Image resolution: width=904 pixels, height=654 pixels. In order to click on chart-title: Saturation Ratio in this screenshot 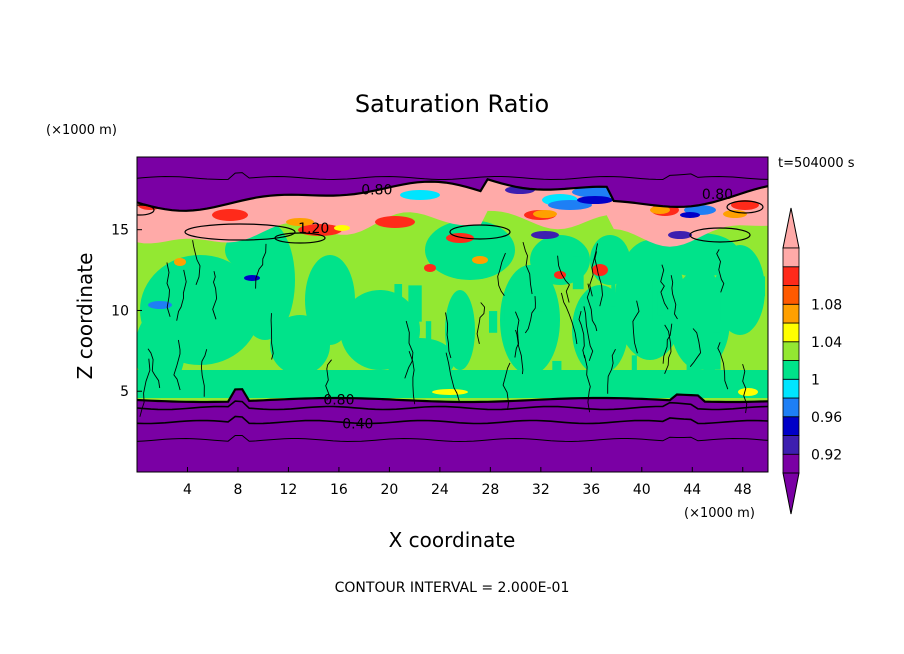, I will do `click(452, 104)`.